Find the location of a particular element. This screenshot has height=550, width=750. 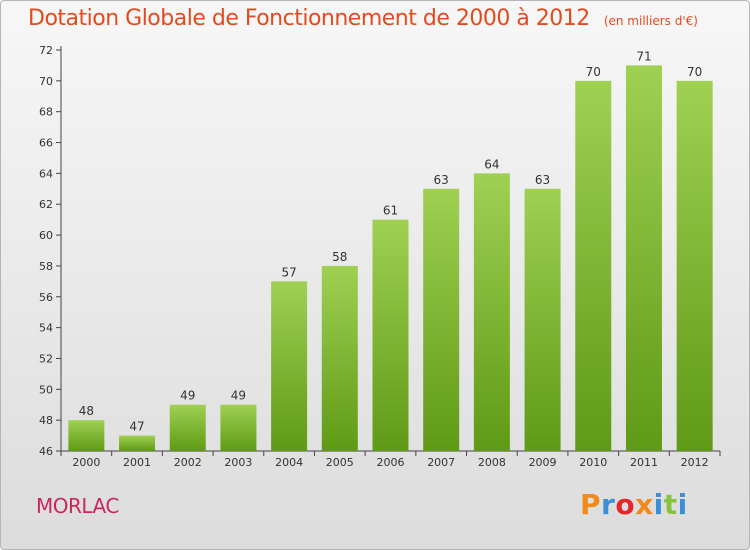

value-label: 57 is located at coordinates (288, 272).